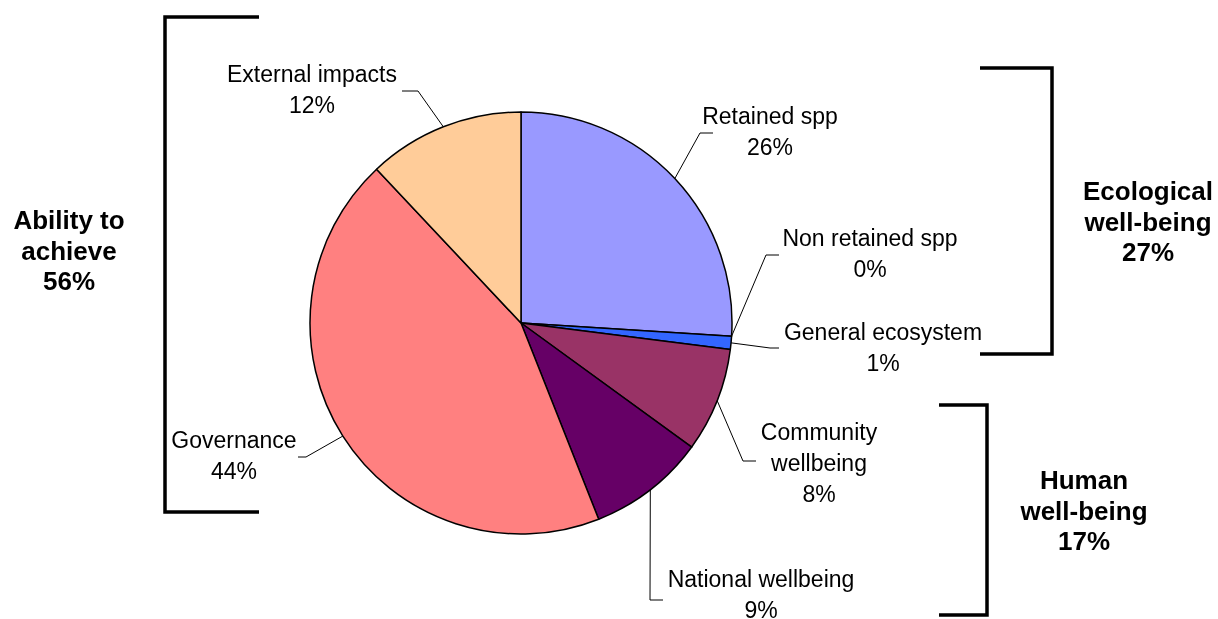  What do you see at coordinates (819, 447) in the screenshot?
I see `slice-label: Community wellbeing` at bounding box center [819, 447].